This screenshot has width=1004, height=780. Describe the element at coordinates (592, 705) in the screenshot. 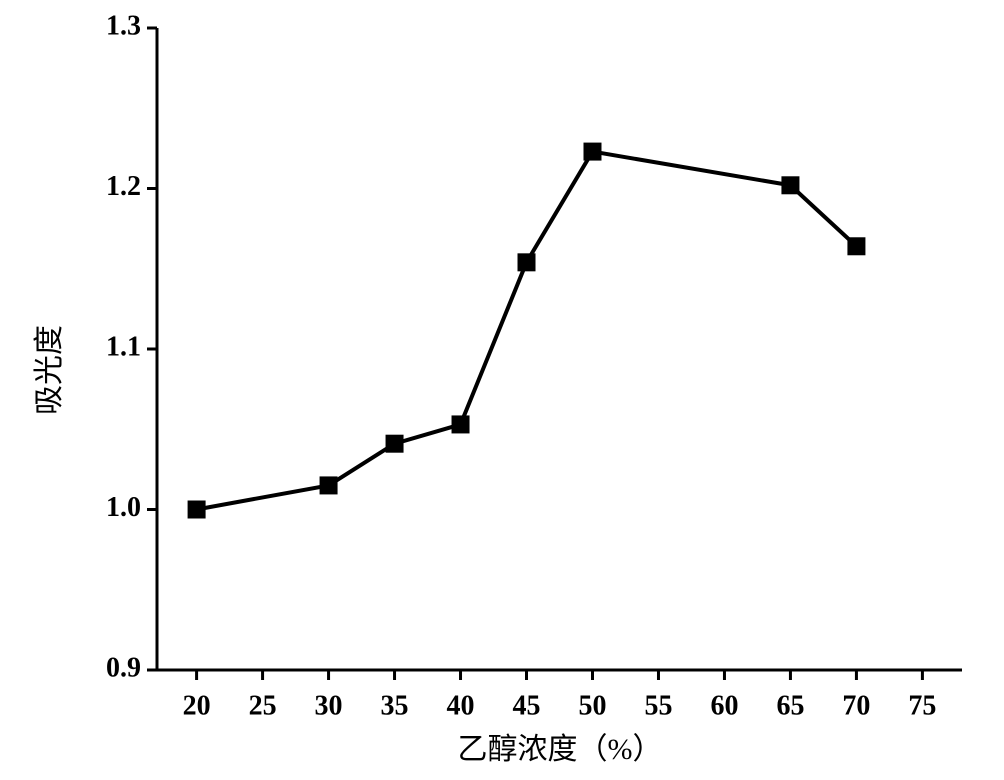

I see `x-tick-label: 50` at that location.